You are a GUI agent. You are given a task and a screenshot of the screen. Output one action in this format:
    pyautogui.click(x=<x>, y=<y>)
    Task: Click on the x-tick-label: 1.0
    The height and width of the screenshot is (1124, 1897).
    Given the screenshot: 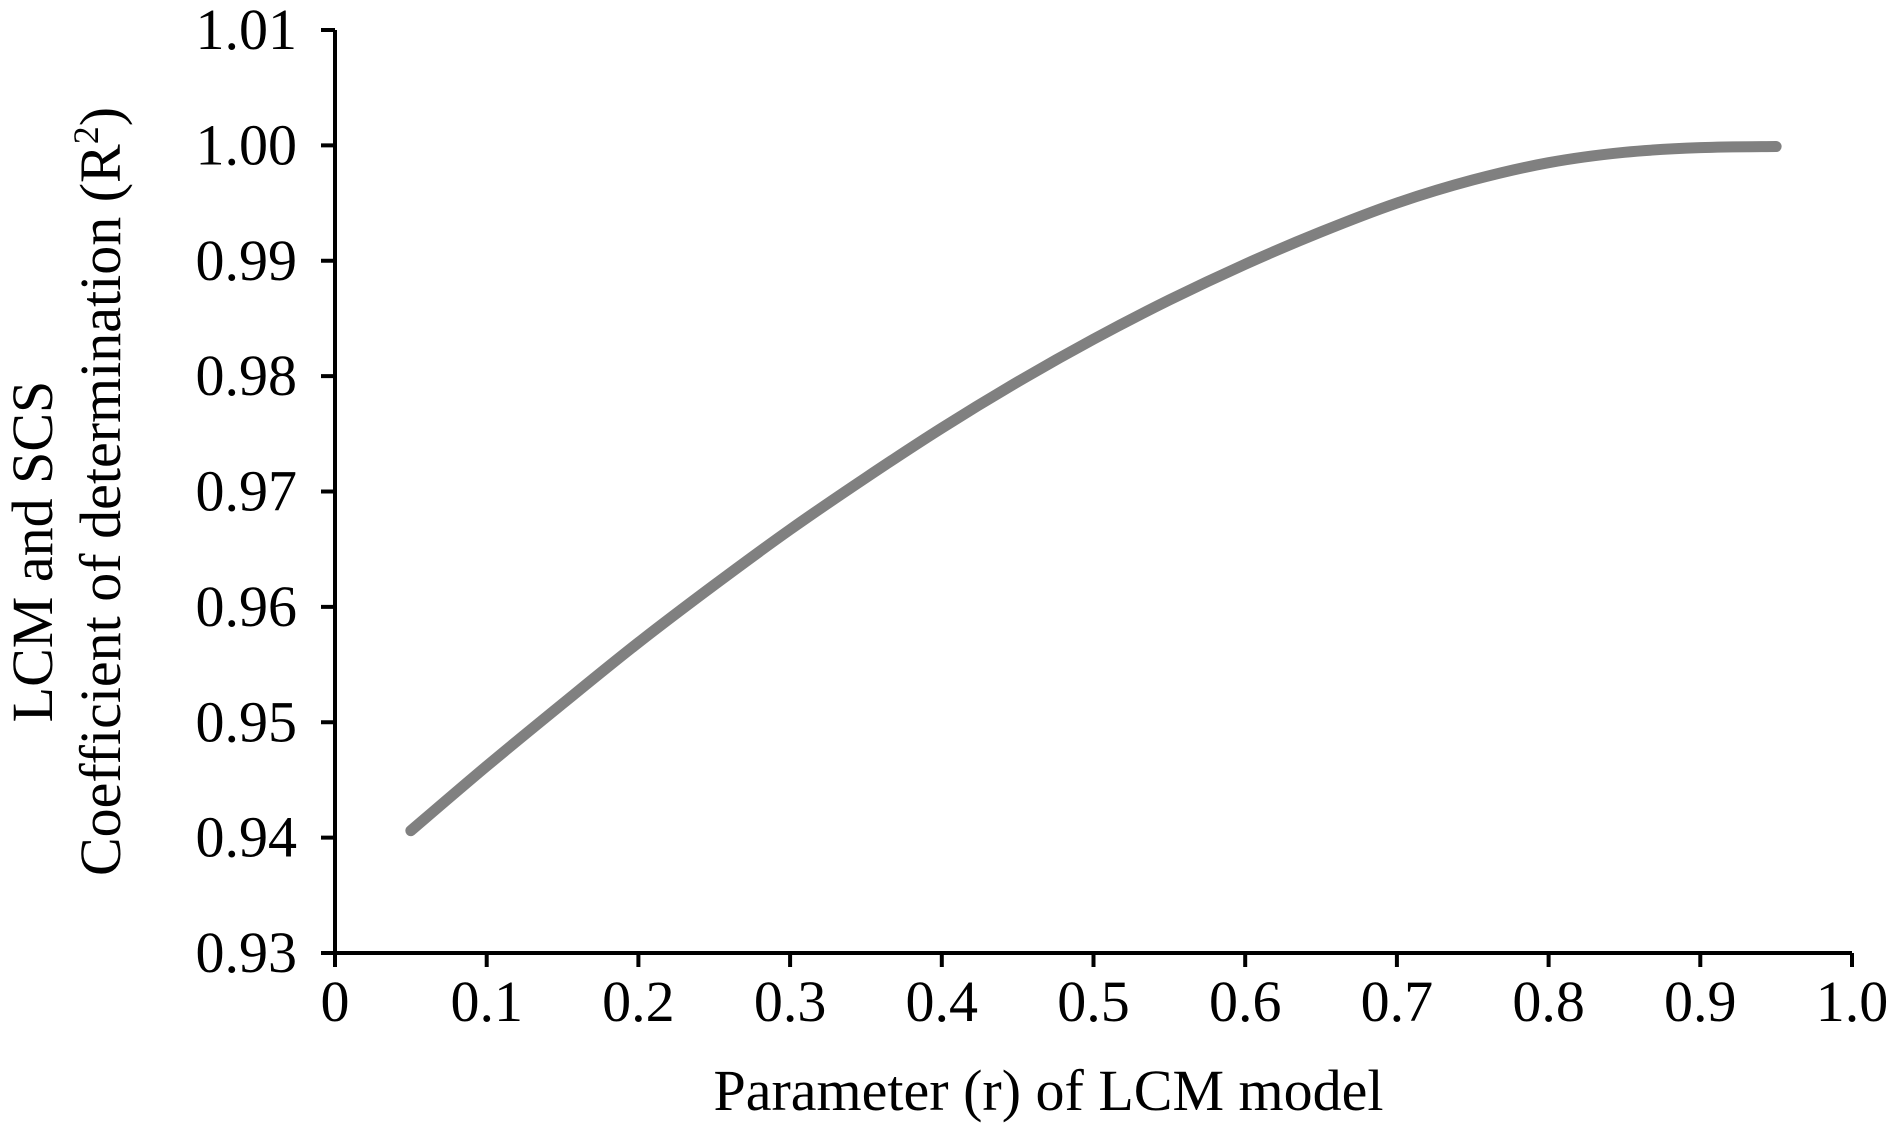 What is the action you would take?
    pyautogui.click(x=1852, y=1001)
    